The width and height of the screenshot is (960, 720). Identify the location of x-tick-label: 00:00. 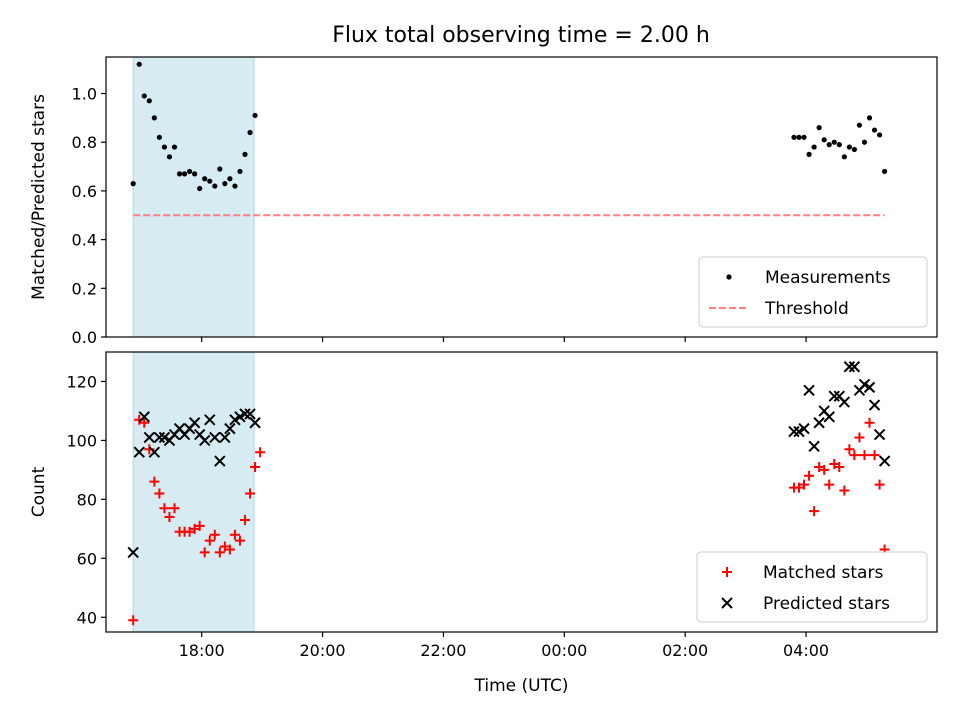
(564, 650).